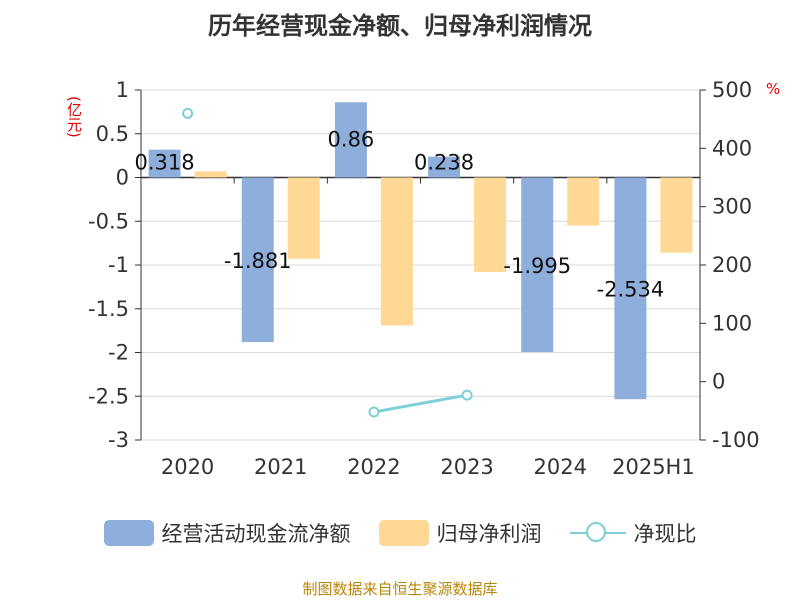 The width and height of the screenshot is (800, 600). What do you see at coordinates (400, 589) in the screenshot?
I see `data-source: 制图数据来自恒生聚源数据库` at bounding box center [400, 589].